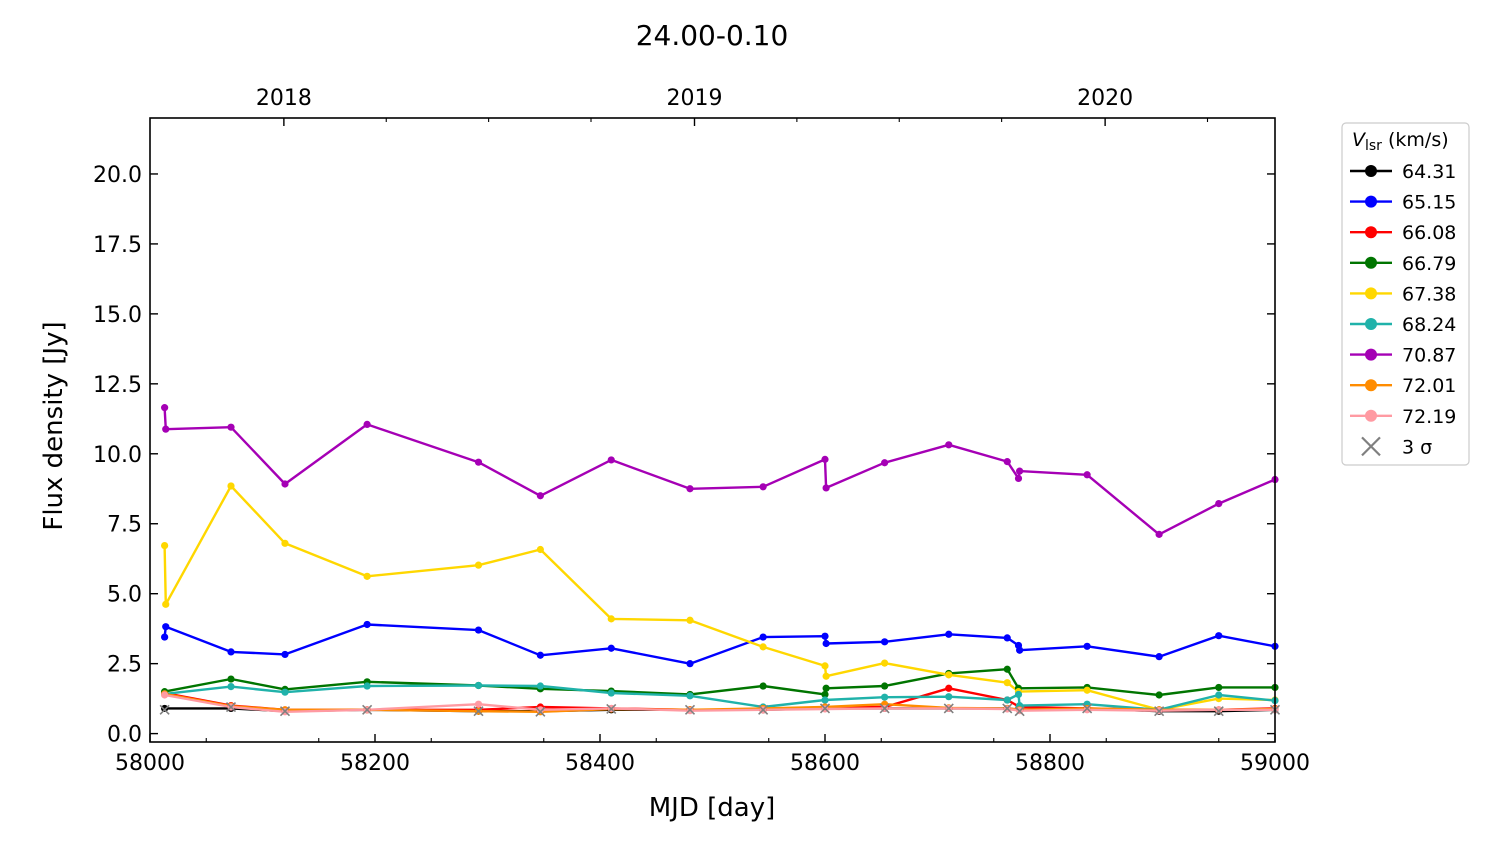  I want to click on legend-title: Vlsr (km/s), so click(1400, 141).